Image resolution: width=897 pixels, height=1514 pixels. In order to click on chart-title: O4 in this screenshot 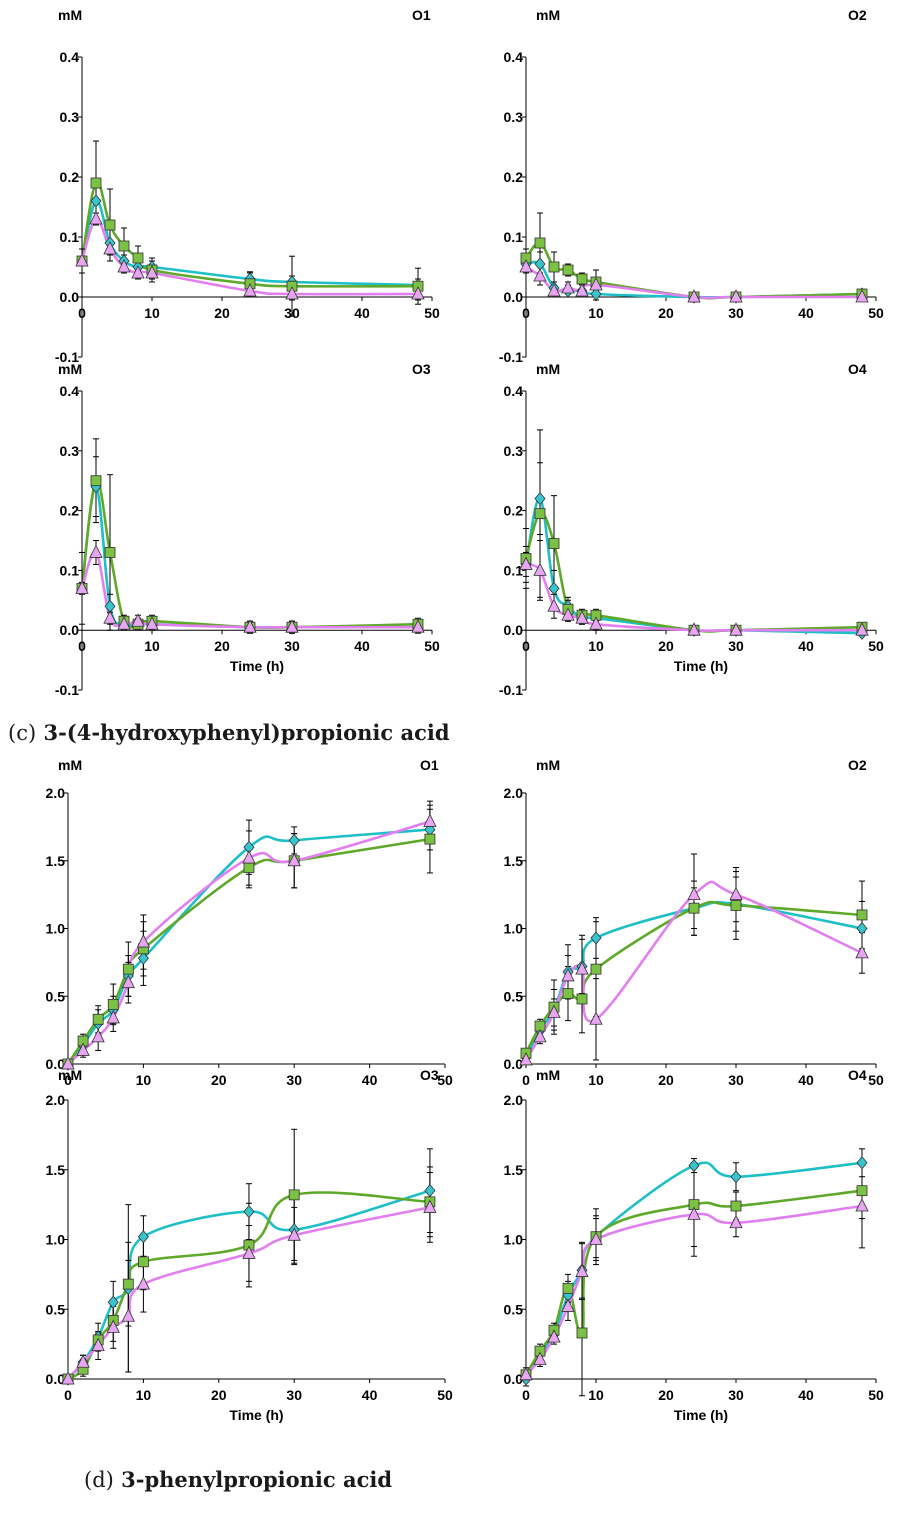, I will do `click(857, 1075)`.